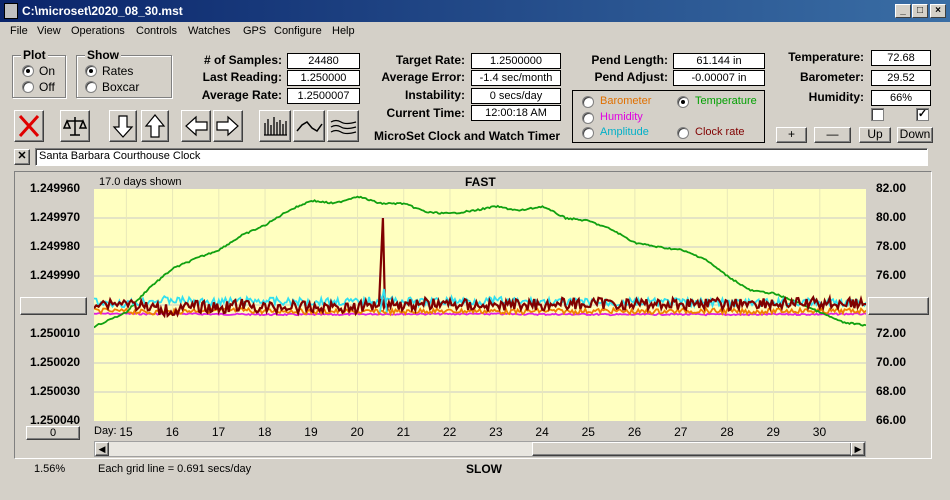 The height and width of the screenshot is (500, 950). Describe the element at coordinates (49, 31) in the screenshot. I see `menu-view: View` at that location.